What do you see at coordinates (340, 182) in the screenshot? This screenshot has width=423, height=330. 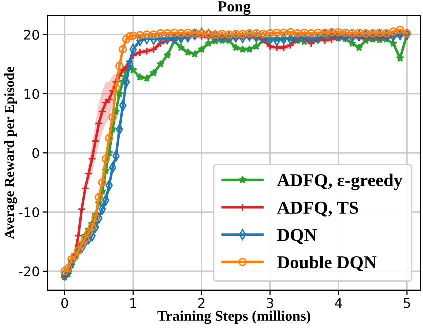 I see `legend-label: ADFQ, ε-greedy` at bounding box center [340, 182].